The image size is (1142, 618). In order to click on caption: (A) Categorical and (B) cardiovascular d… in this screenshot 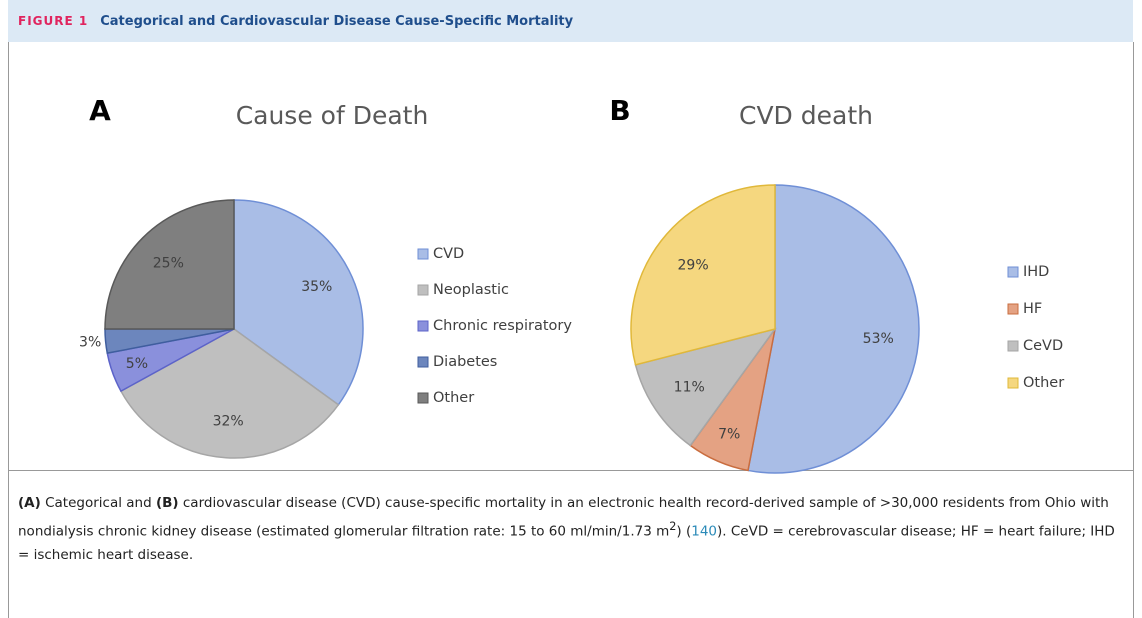, I will do `click(568, 529)`.